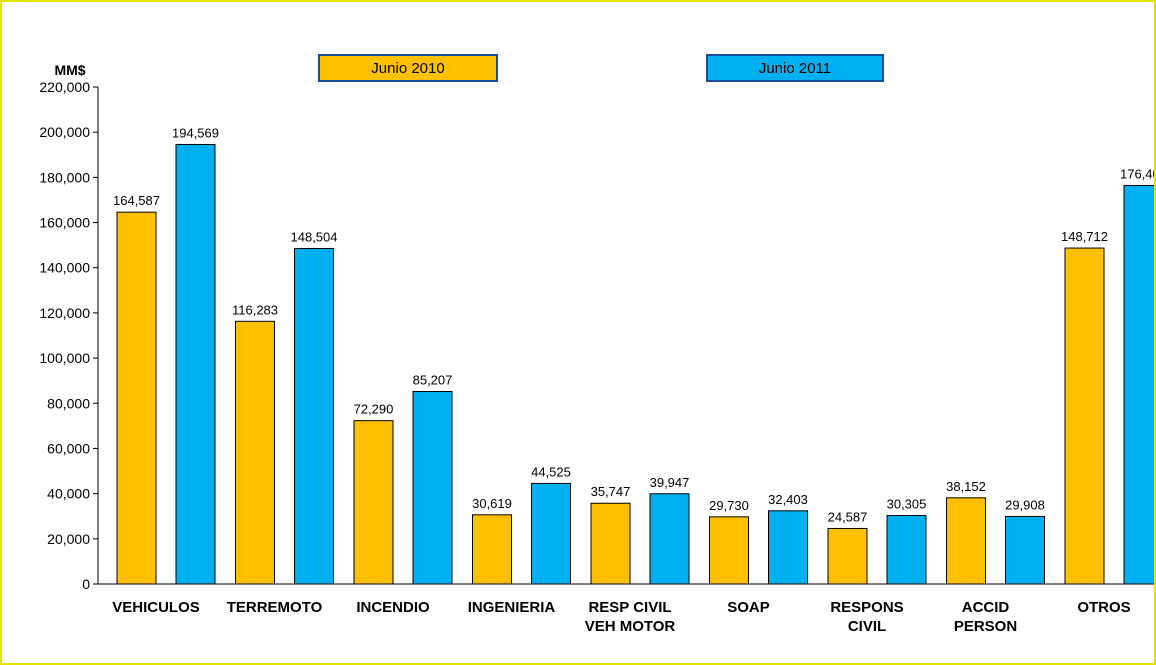 The height and width of the screenshot is (665, 1156). What do you see at coordinates (275, 607) in the screenshot?
I see `category-label: TERREMOTO` at bounding box center [275, 607].